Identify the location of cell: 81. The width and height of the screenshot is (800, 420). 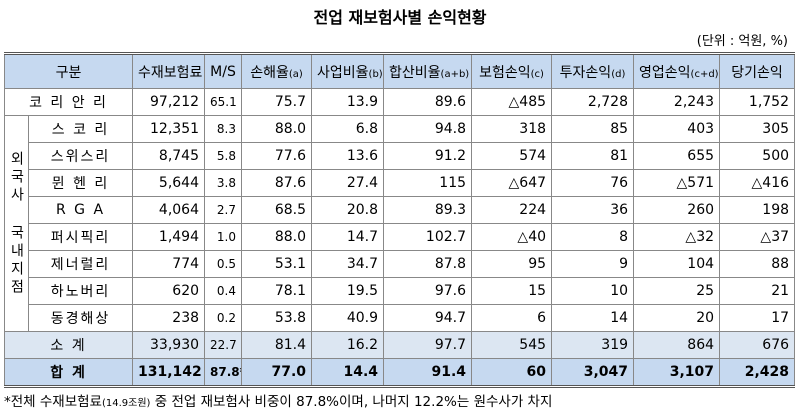
(593, 156).